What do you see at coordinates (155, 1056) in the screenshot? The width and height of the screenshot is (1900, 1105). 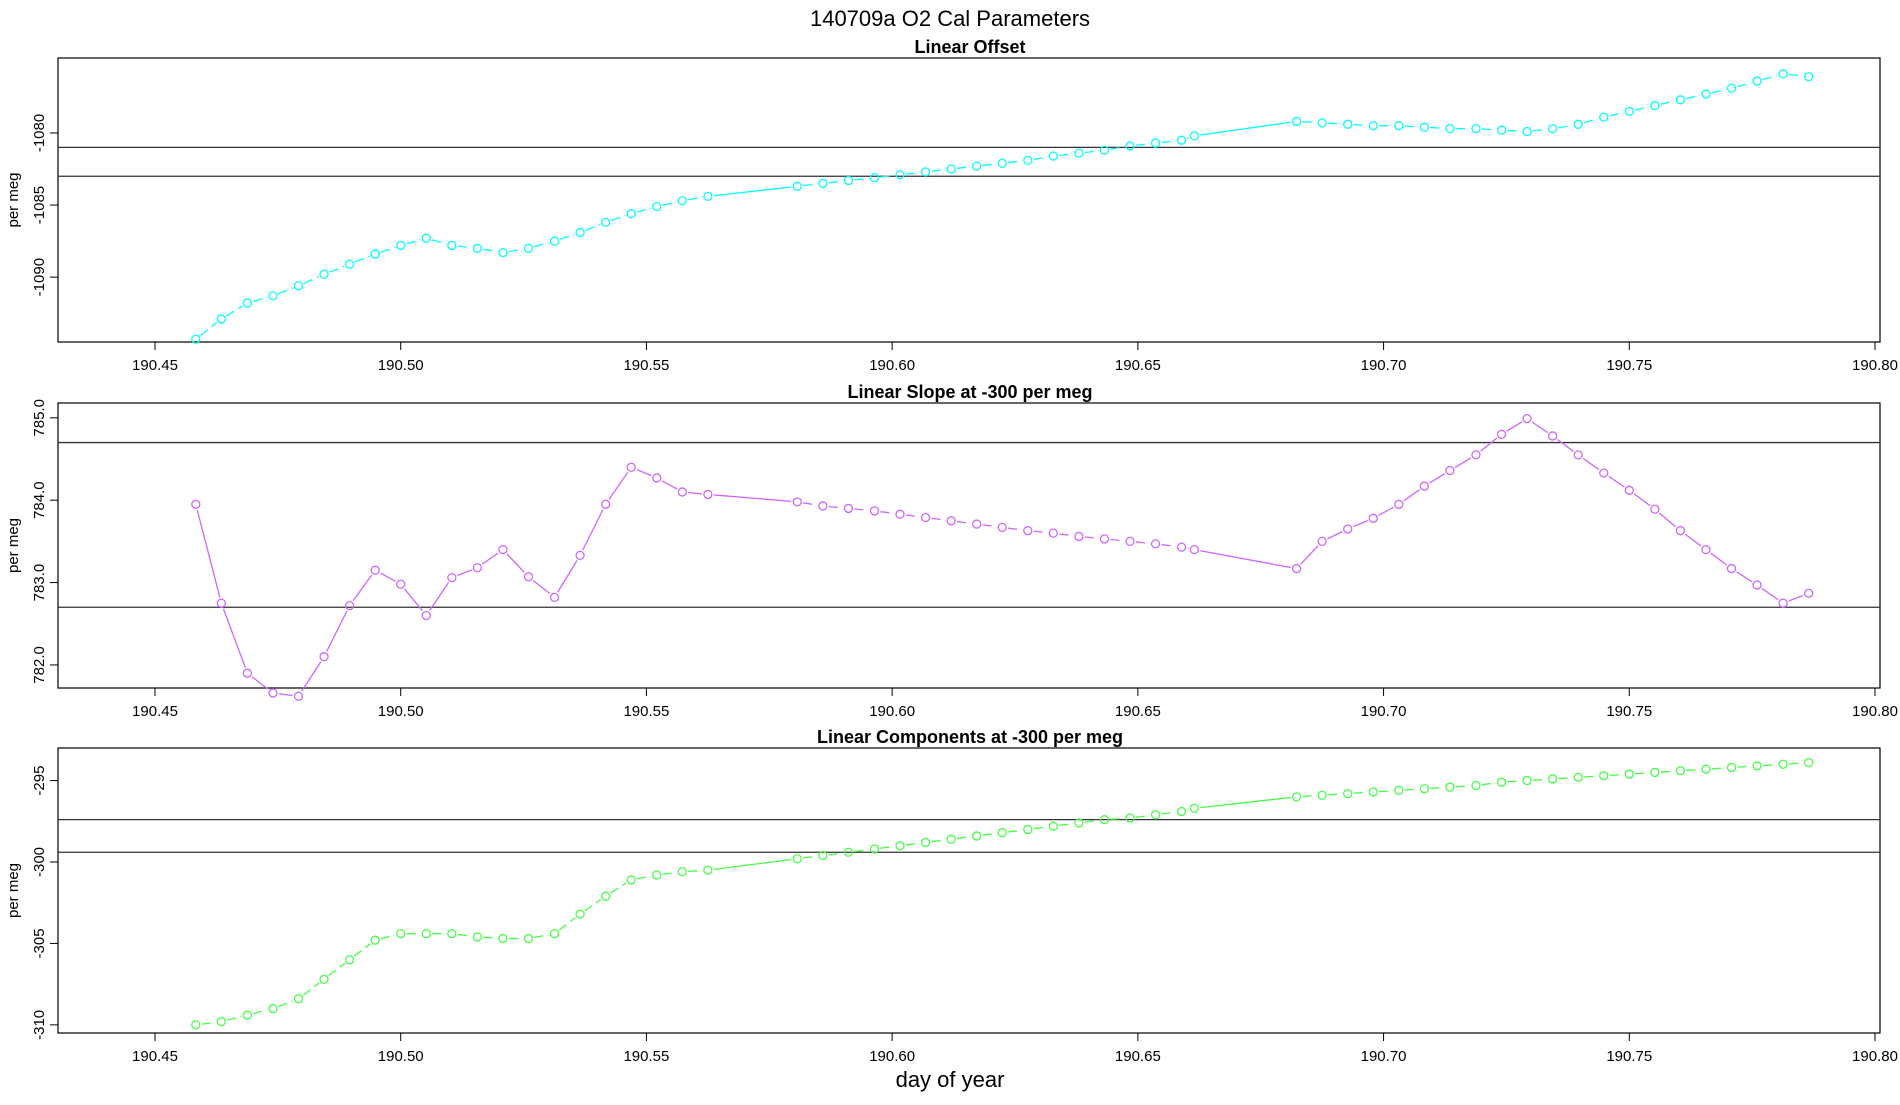 I see `x-tick-label: 190.45` at bounding box center [155, 1056].